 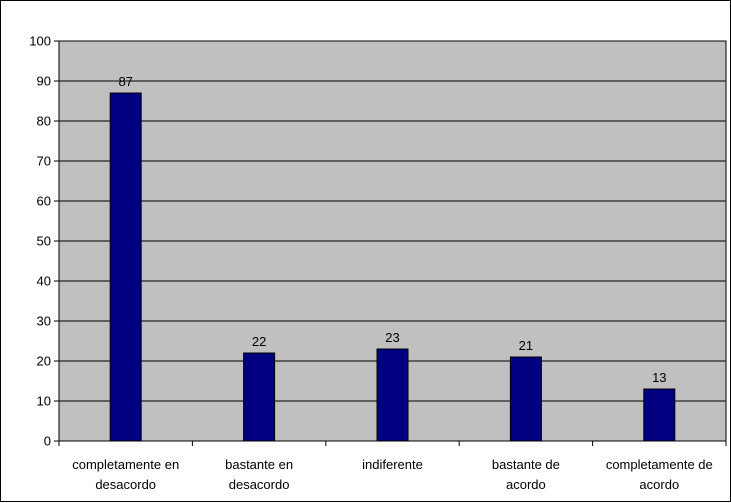 I want to click on data-label: 13, so click(x=659, y=377).